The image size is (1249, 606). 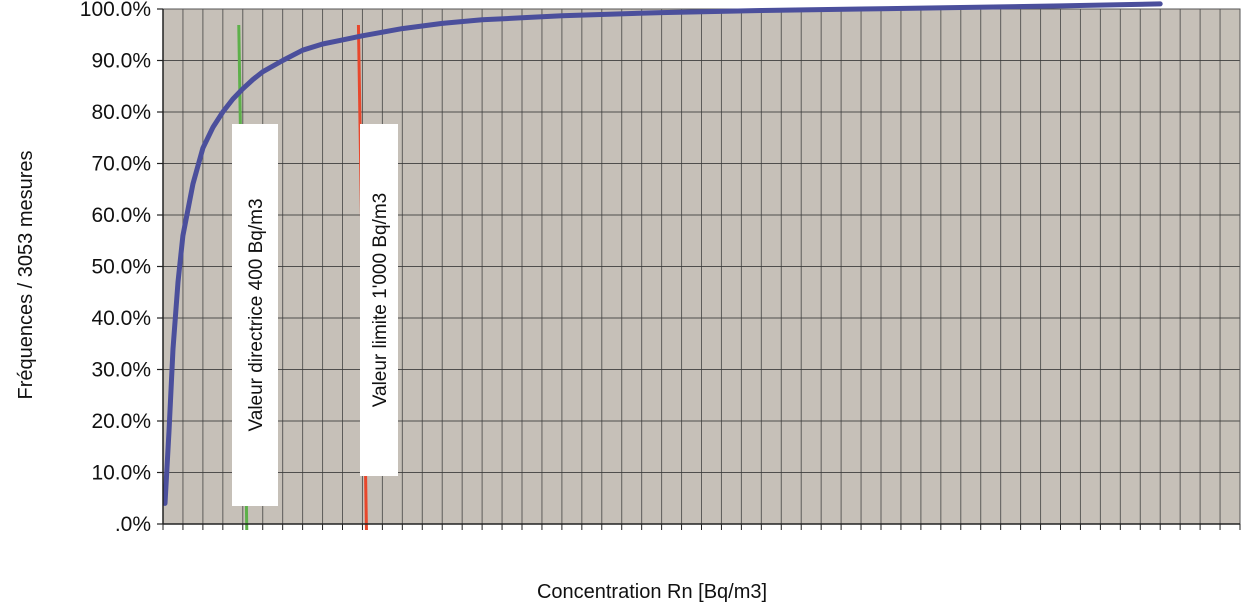 What do you see at coordinates (121, 421) in the screenshot?
I see `y-tick-label: 20.0%` at bounding box center [121, 421].